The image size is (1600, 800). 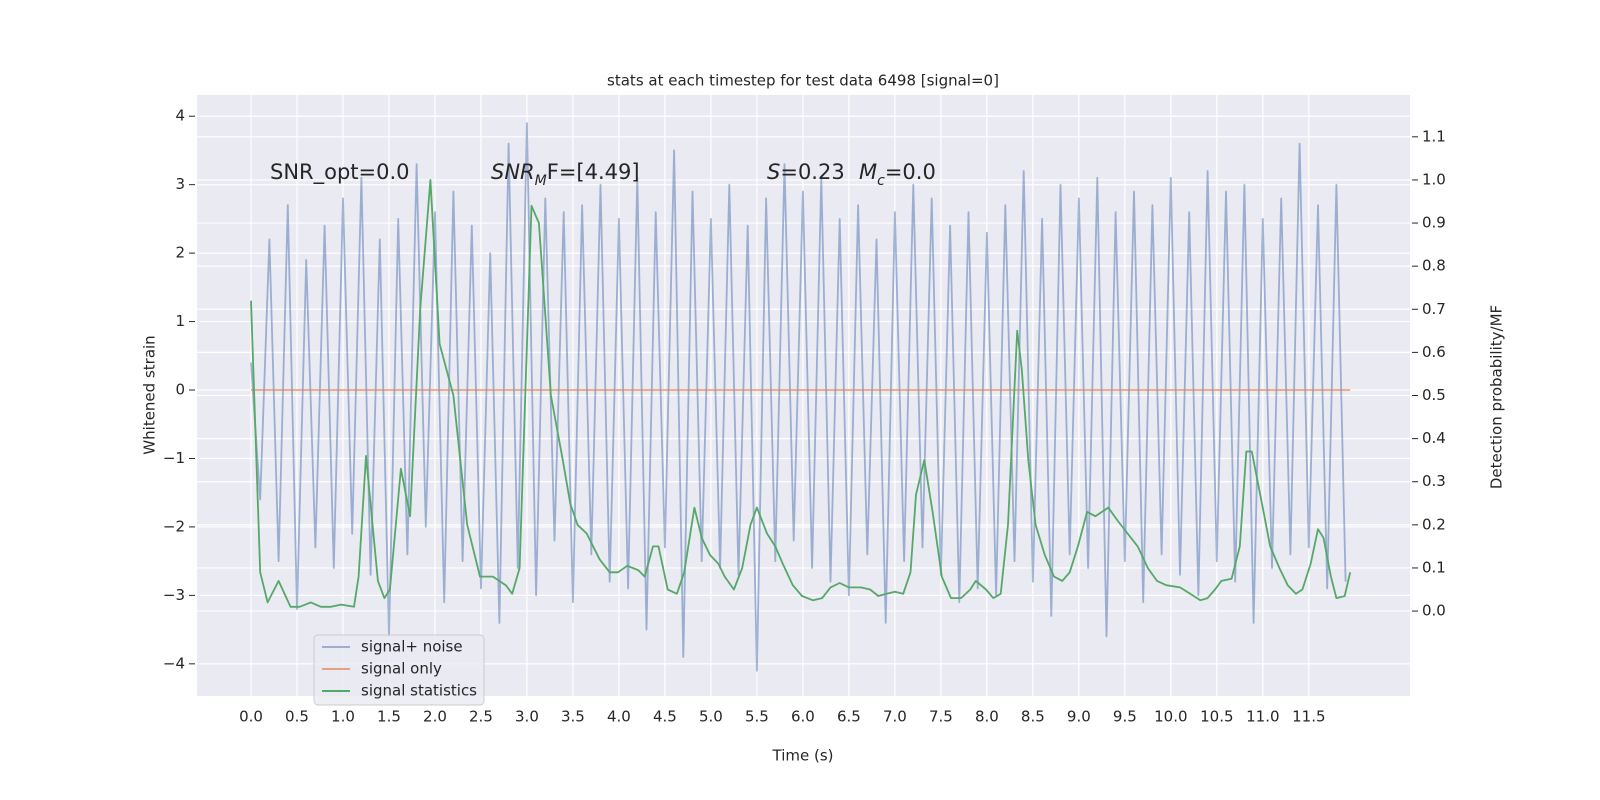 I want to click on y2-axis-label: Detection probability/MF, so click(x=1497, y=397).